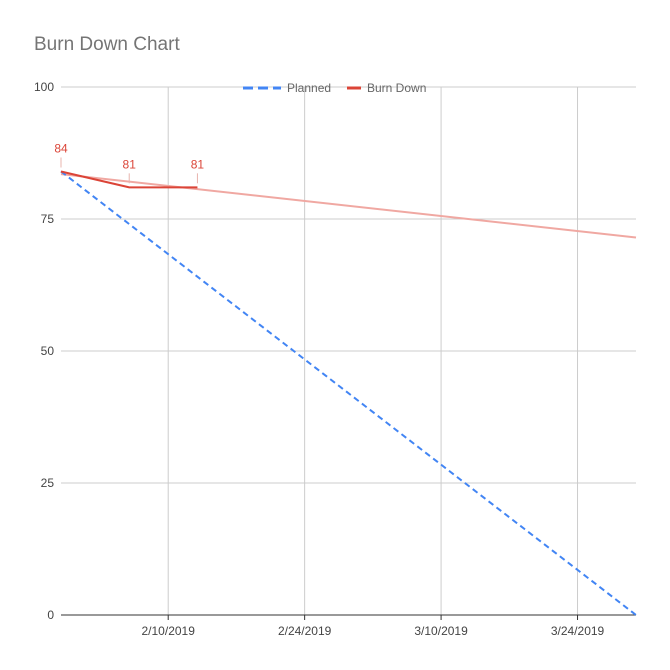 The image size is (670, 670). I want to click on y-tick-label: 50, so click(48, 351).